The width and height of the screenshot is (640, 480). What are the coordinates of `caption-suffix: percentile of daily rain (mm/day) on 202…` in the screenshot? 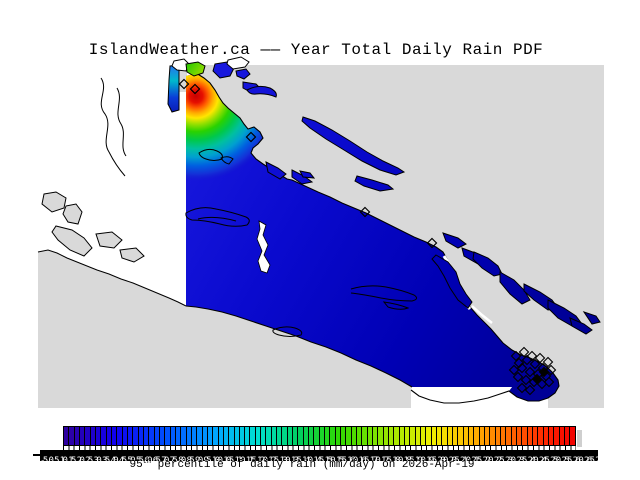 It's located at (313, 465).